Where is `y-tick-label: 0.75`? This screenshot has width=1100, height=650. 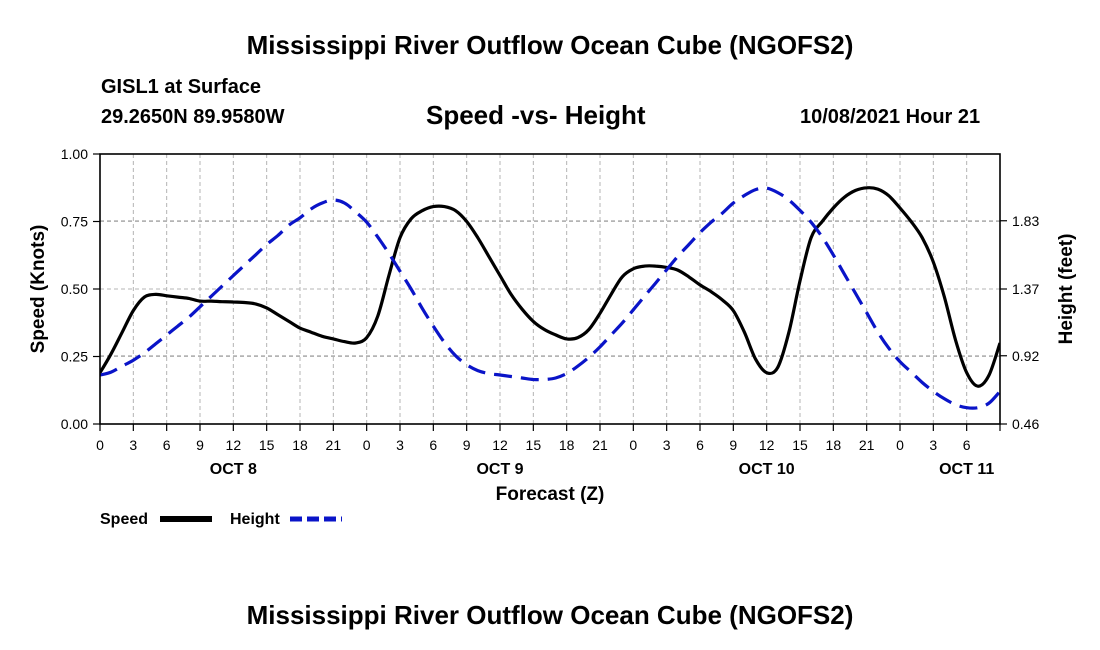
y-tick-label: 0.75 is located at coordinates (74, 222).